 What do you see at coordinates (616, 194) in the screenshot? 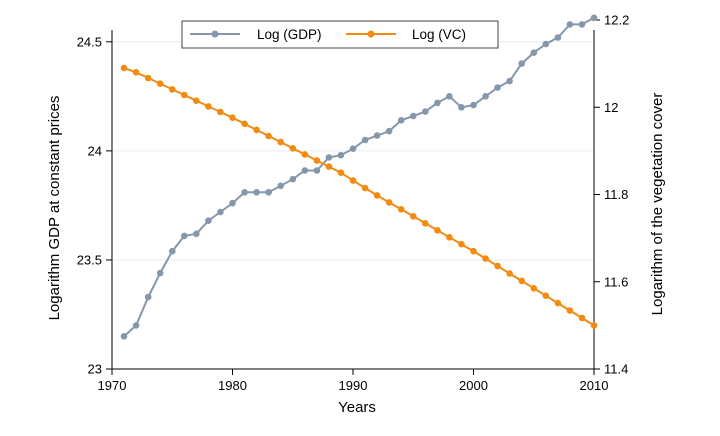
I see `y-right-tick-label: 11.8` at bounding box center [616, 194].